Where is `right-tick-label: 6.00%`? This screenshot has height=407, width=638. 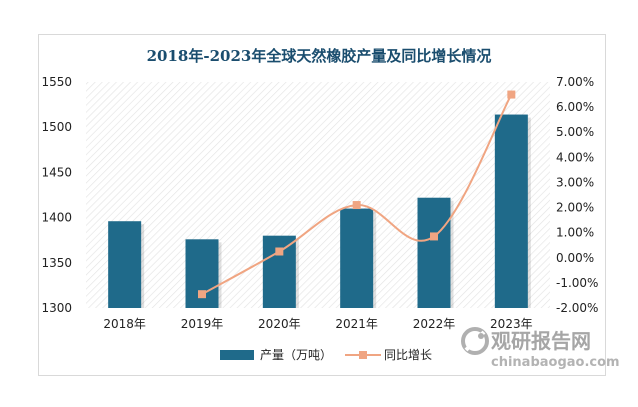
right-tick-label: 6.00% is located at coordinates (575, 107).